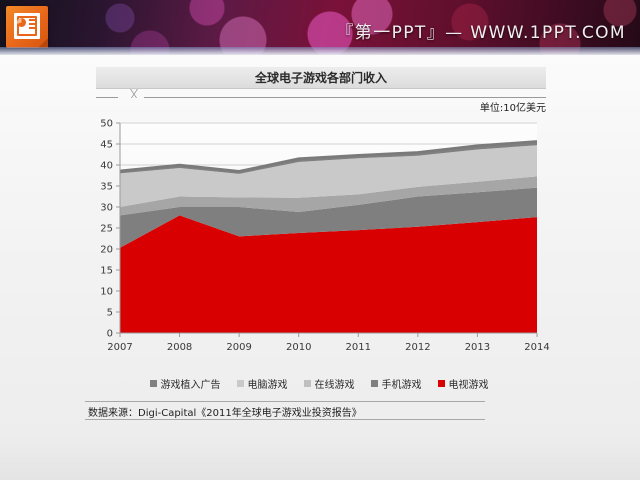 This screenshot has width=640, height=480. I want to click on legend-item: 电视游戏, so click(463, 383).